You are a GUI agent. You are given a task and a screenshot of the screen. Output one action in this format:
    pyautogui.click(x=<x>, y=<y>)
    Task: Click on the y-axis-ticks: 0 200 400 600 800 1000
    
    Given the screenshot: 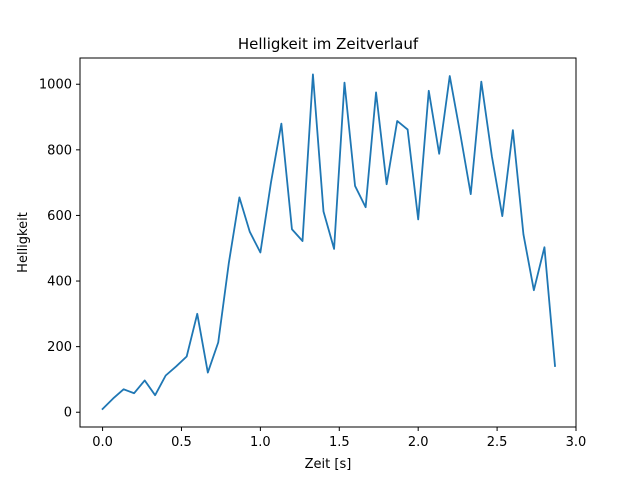 What is the action you would take?
    pyautogui.click(x=59, y=249)
    